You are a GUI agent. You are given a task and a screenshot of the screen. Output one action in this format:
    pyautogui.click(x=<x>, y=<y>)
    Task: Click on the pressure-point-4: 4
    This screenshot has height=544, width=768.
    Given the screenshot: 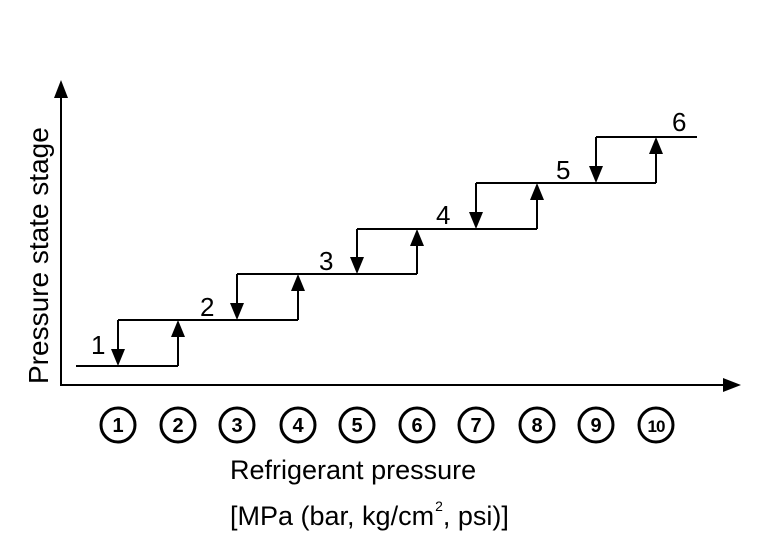 What is the action you would take?
    pyautogui.click(x=298, y=425)
    